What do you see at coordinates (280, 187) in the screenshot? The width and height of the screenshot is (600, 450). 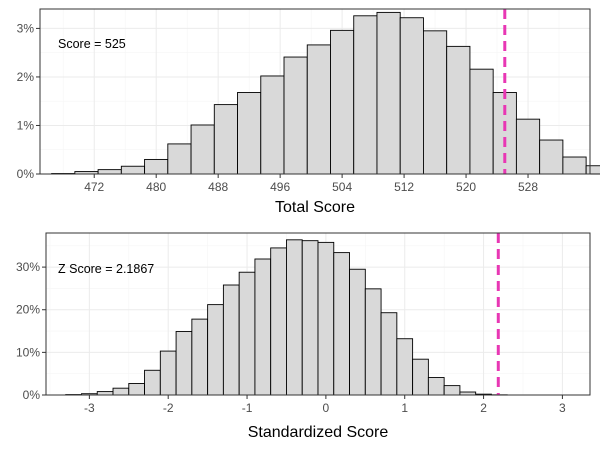 I see `x-tick-label: 496` at bounding box center [280, 187].